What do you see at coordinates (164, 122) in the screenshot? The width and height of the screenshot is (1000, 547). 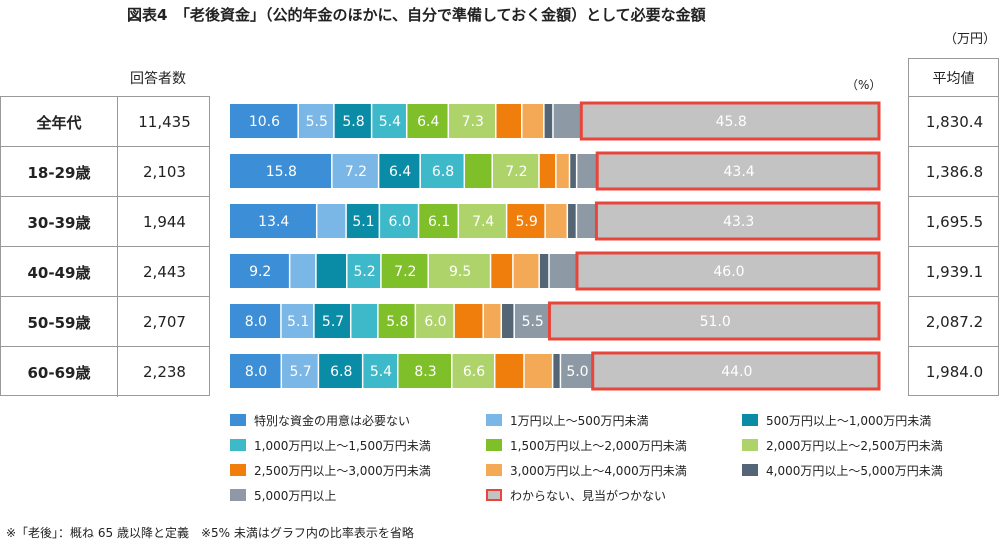 I see `respondent-count: 11,435` at bounding box center [164, 122].